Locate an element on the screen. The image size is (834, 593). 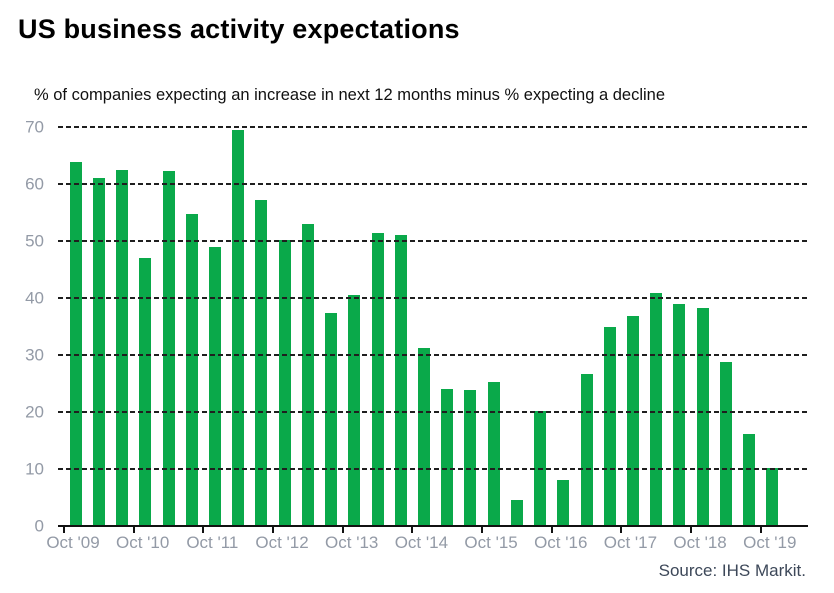
bar-jun17 is located at coordinates (609, 426).